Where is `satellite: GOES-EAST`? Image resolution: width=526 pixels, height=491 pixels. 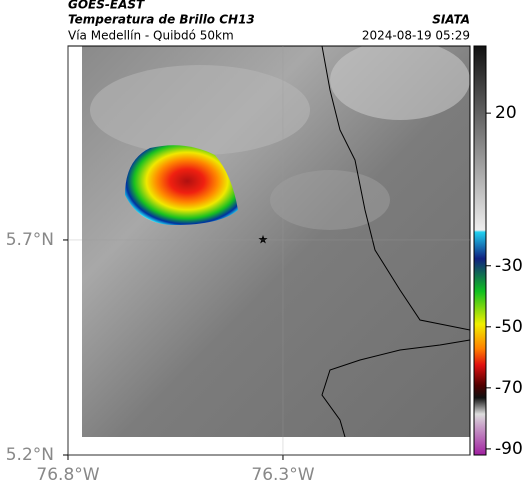
satellite: GOES-EAST is located at coordinates (106, 6).